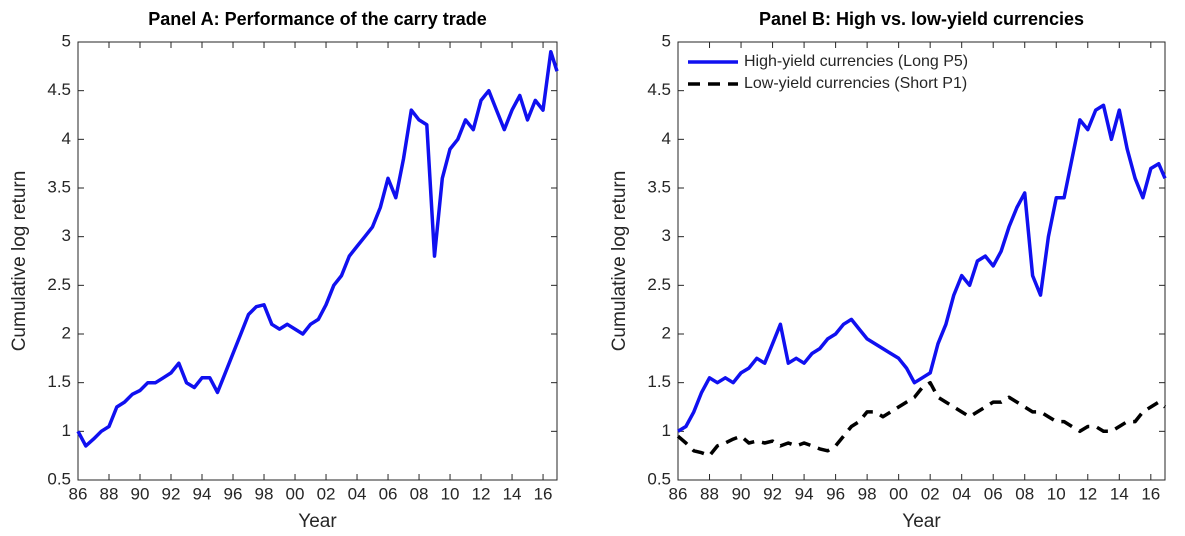  Describe the element at coordinates (921, 19) in the screenshot. I see `chart-title: Panel B: High vs. low-yield currencies` at that location.